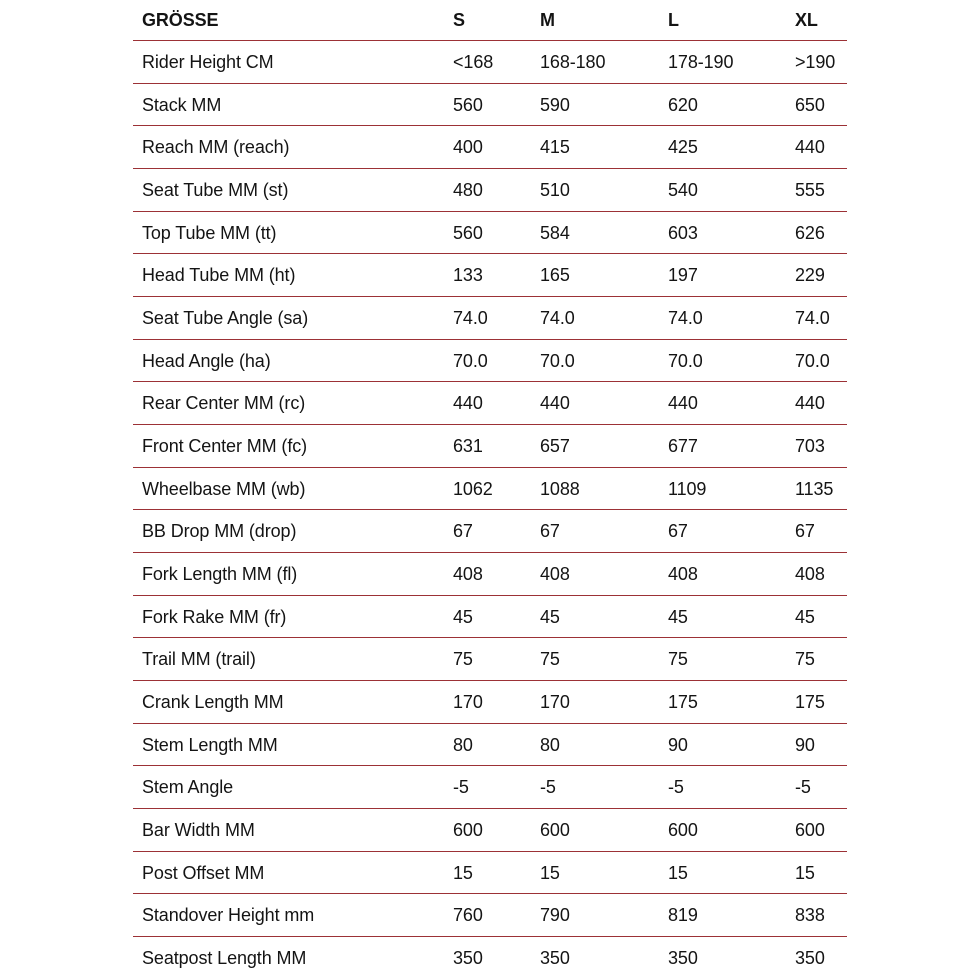 The image size is (980, 980). I want to click on cell-value-s: 1062, so click(473, 488).